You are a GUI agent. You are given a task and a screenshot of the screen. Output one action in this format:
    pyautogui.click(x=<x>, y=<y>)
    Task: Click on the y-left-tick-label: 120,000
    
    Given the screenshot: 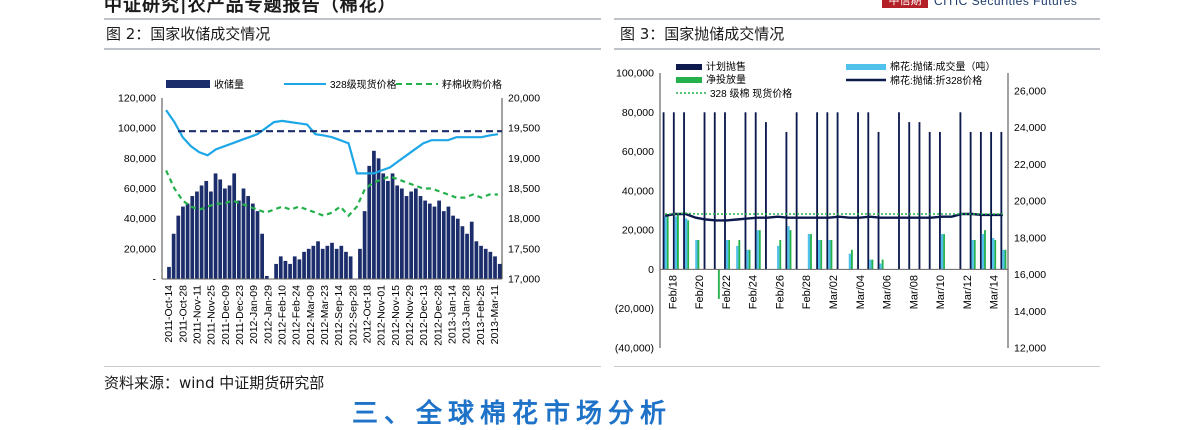 What is the action you would take?
    pyautogui.click(x=137, y=99)
    